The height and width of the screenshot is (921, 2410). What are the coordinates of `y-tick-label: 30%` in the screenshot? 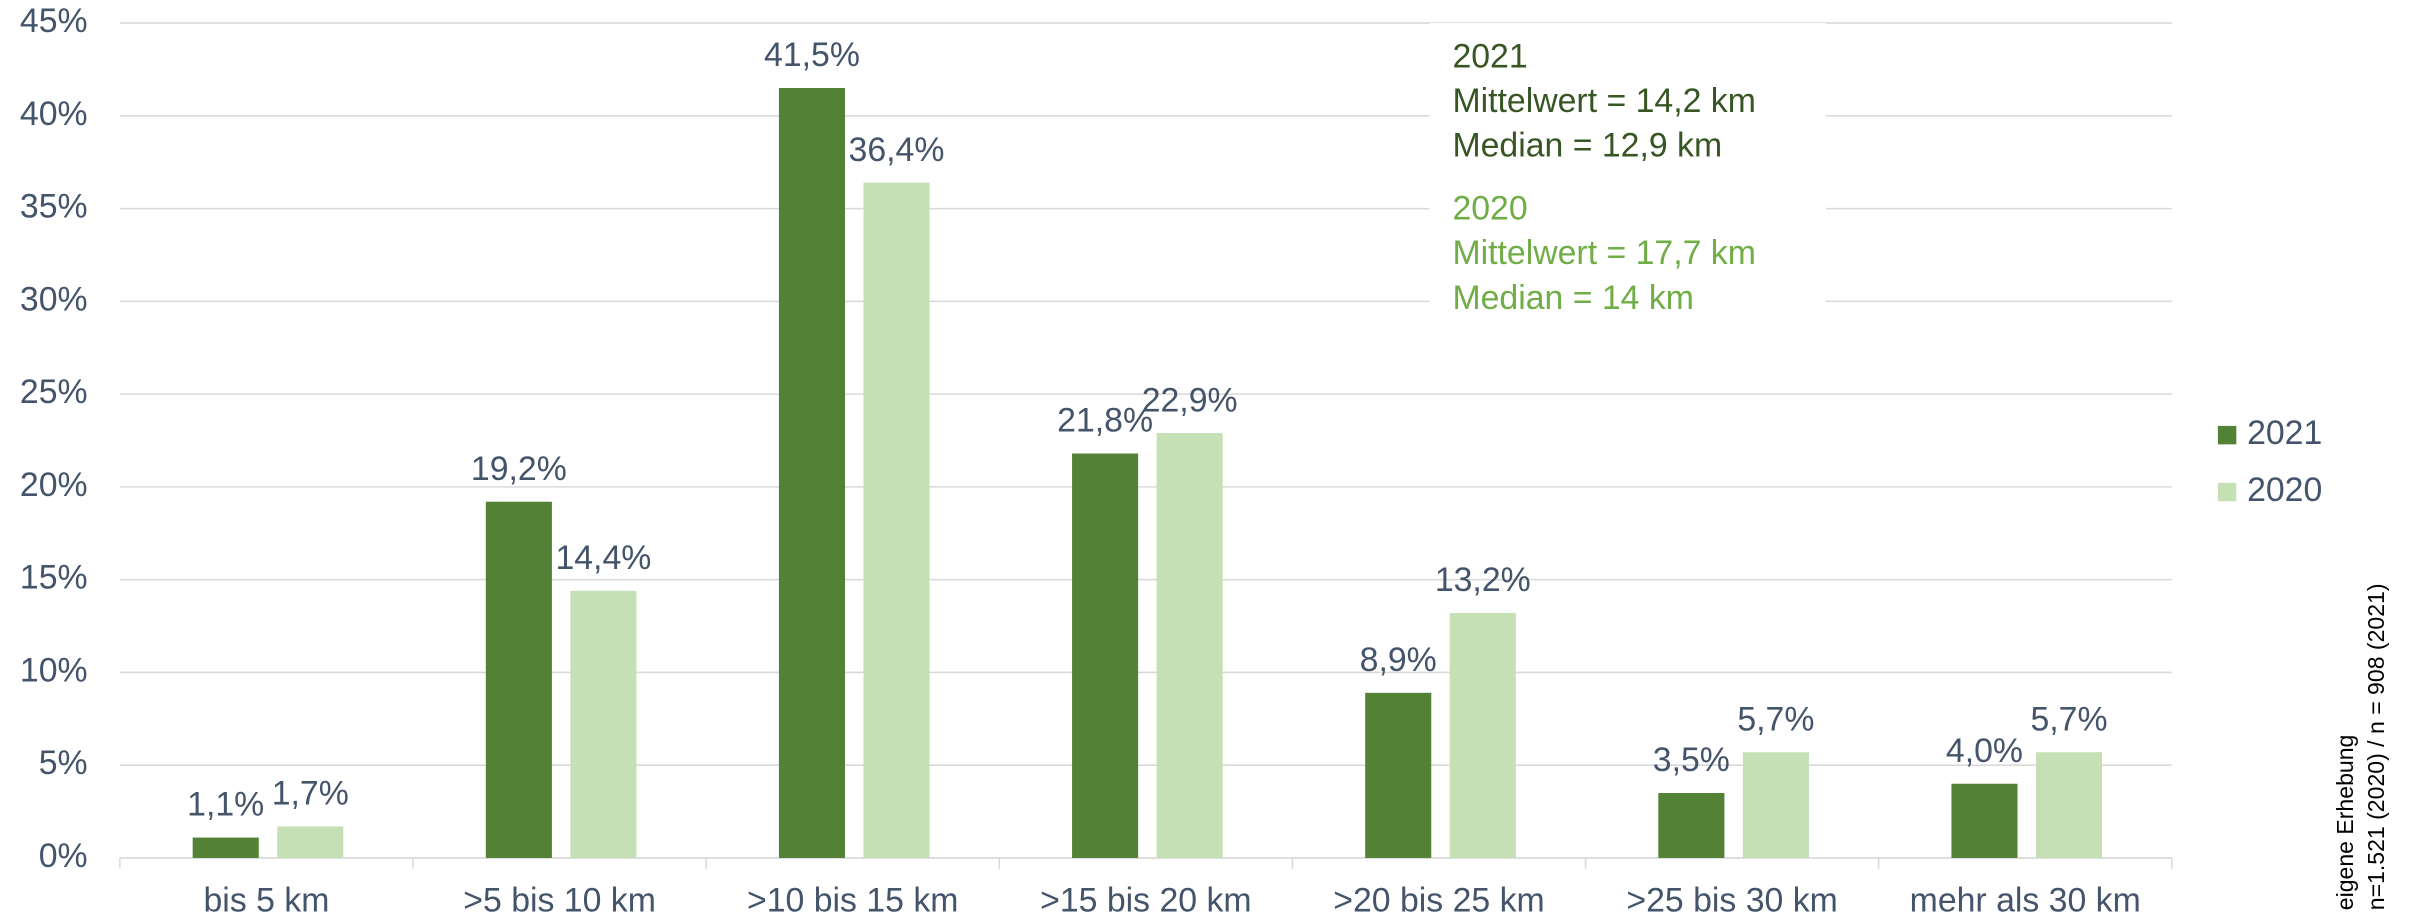 It's located at (54, 299).